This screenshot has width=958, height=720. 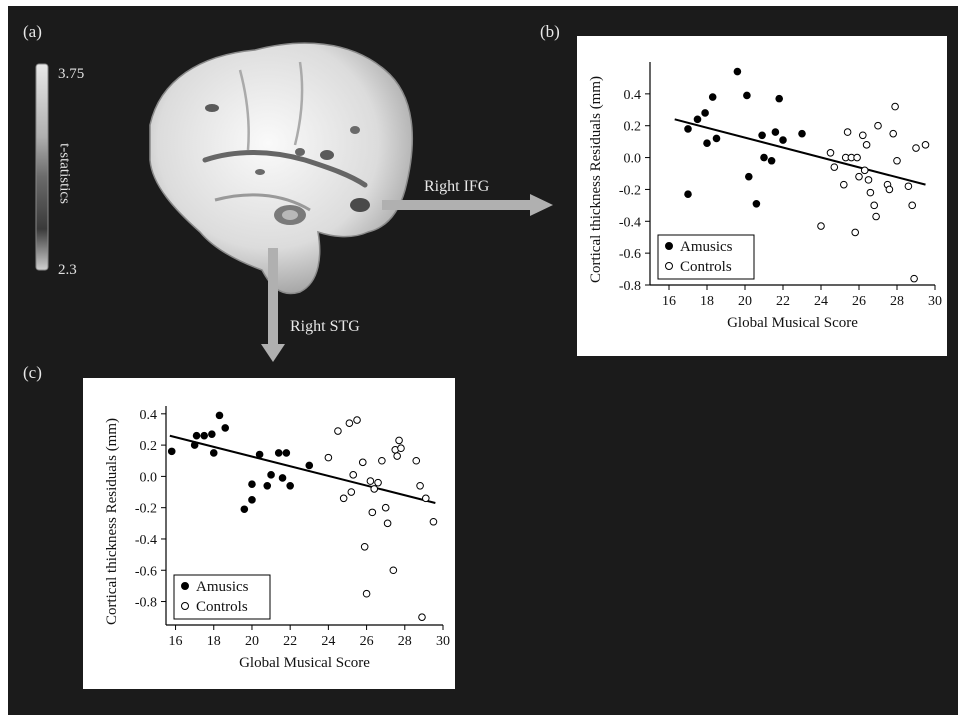 What do you see at coordinates (630, 190) in the screenshot?
I see `y-tick-label: -0.2` at bounding box center [630, 190].